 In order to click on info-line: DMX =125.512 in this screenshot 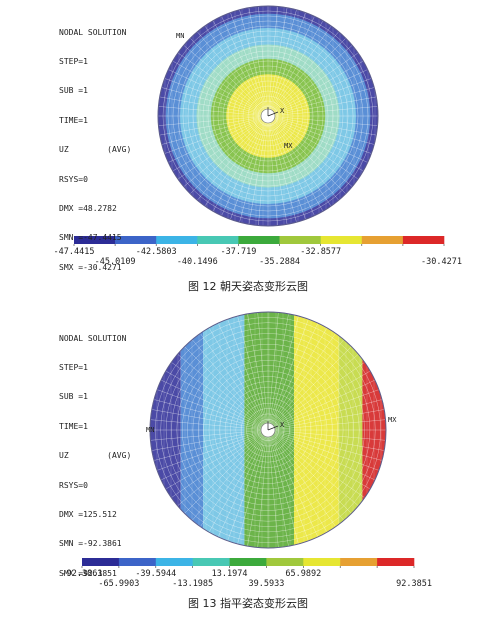, I will do `click(88, 514)`.